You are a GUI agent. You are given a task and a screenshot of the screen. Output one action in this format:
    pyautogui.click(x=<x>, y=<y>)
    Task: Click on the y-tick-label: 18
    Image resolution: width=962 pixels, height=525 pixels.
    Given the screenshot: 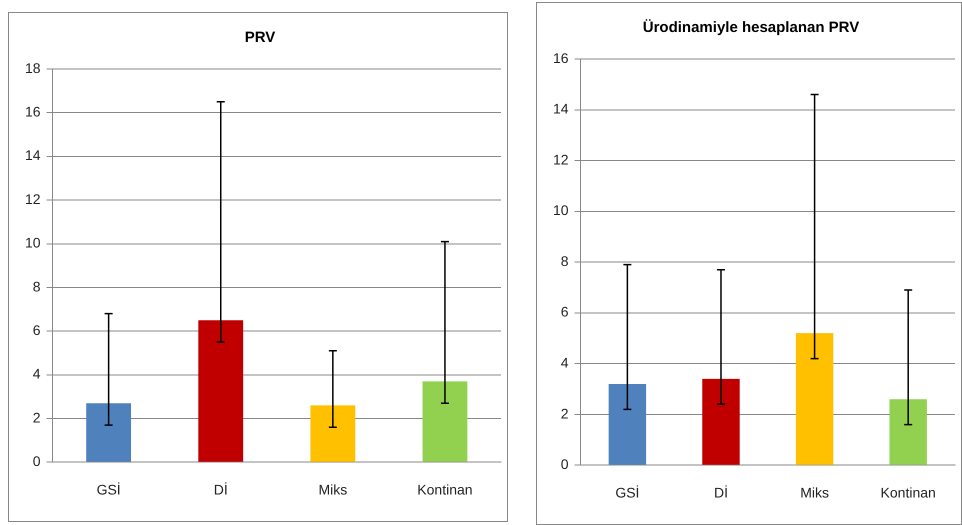 What is the action you would take?
    pyautogui.click(x=32, y=68)
    